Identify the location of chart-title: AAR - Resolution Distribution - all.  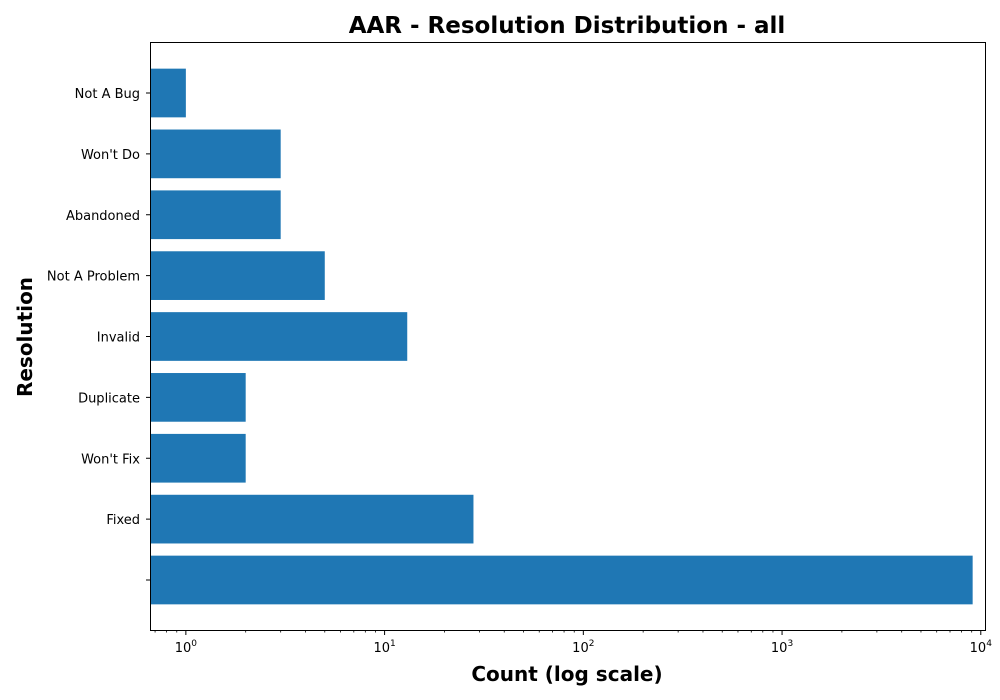
(567, 26).